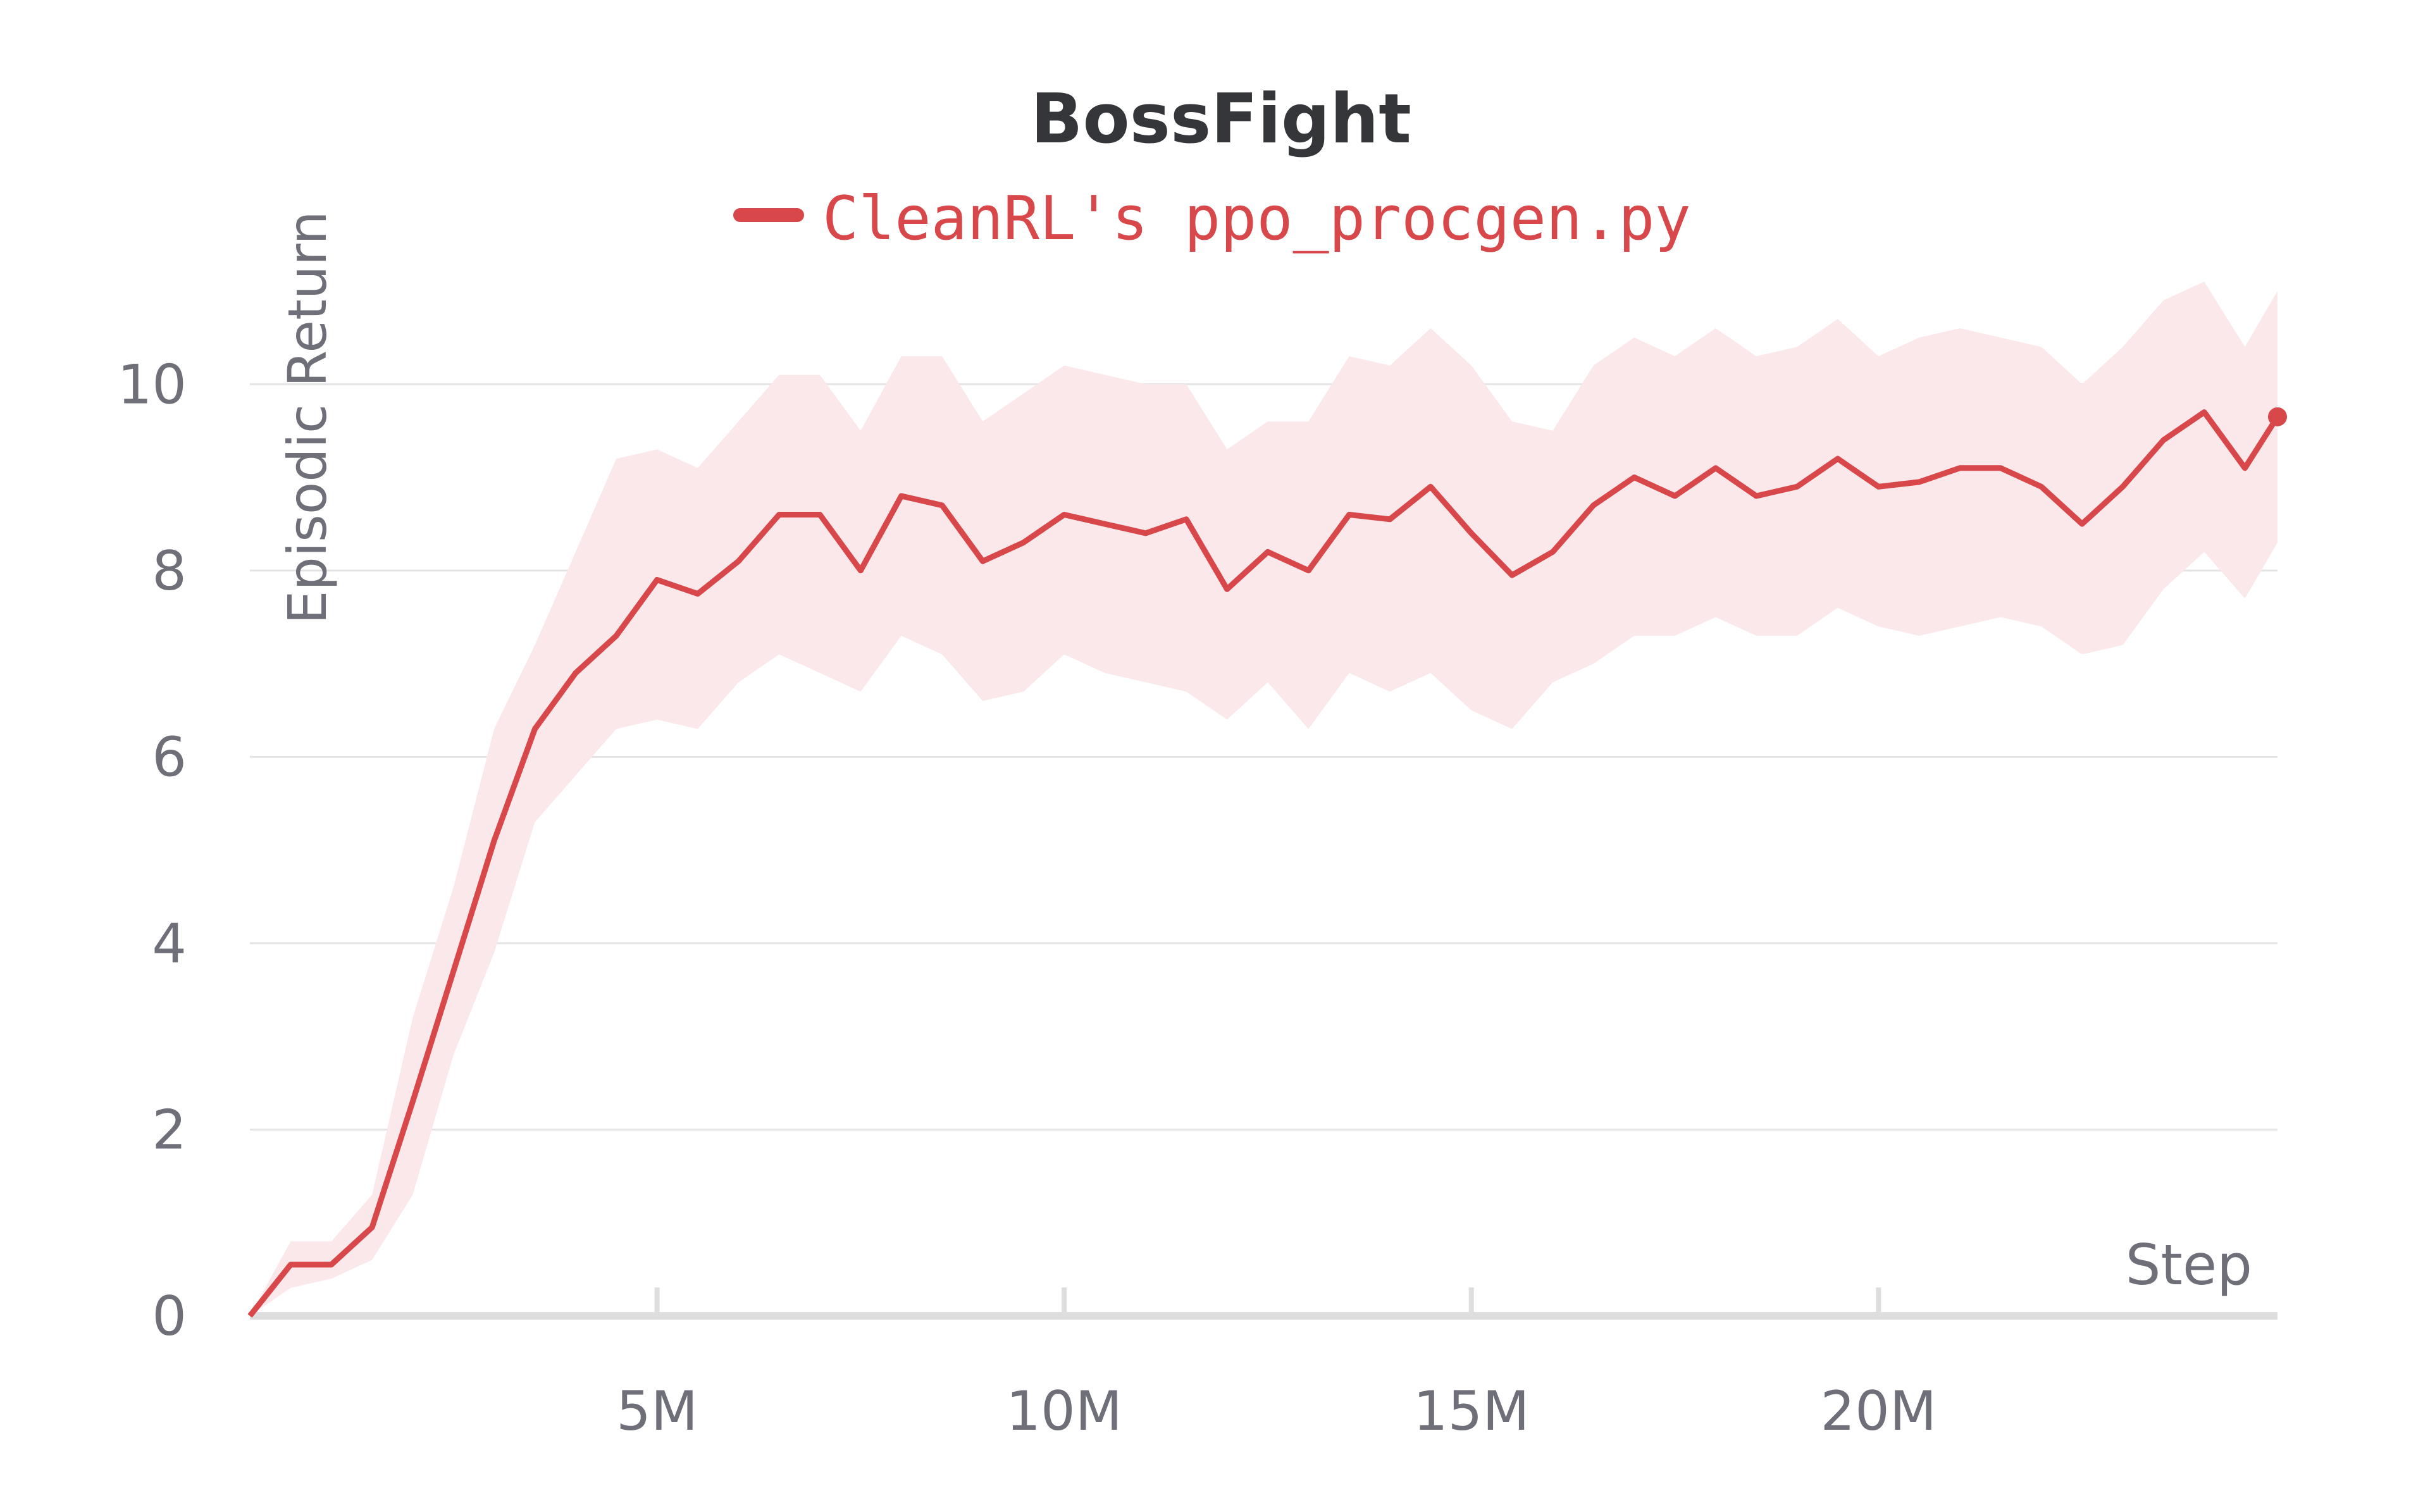 The width and height of the screenshot is (2423, 1512). Describe the element at coordinates (152, 384) in the screenshot. I see `y-tick-label: 10` at that location.